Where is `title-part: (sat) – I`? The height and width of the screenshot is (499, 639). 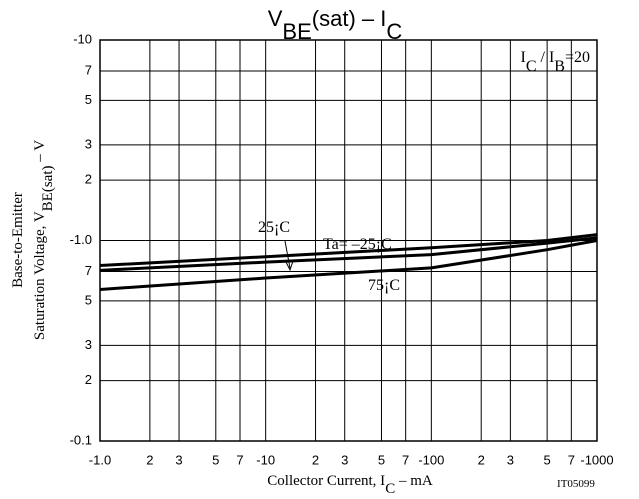
title-part: (sat) – I is located at coordinates (349, 18).